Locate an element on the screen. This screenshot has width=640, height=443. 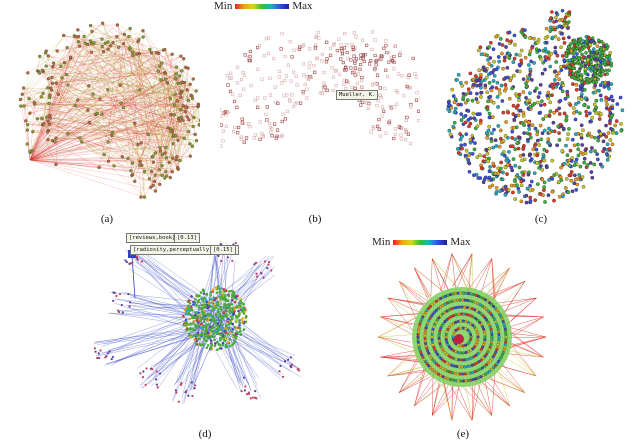
caption-c: (c) is located at coordinates (541, 219).